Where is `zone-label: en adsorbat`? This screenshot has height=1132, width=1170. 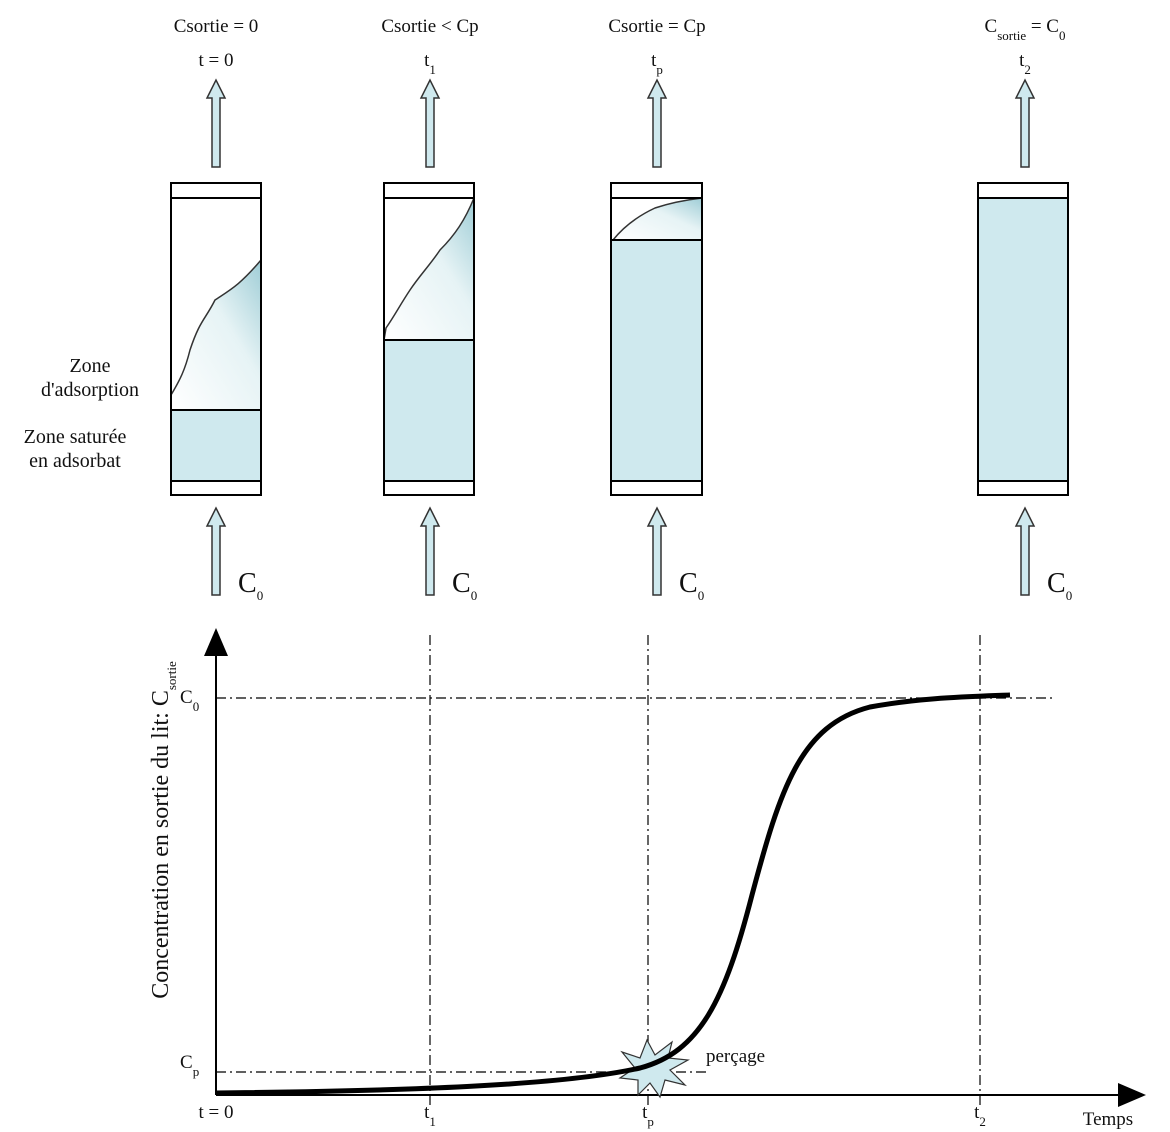 zone-label: en adsorbat is located at coordinates (75, 461).